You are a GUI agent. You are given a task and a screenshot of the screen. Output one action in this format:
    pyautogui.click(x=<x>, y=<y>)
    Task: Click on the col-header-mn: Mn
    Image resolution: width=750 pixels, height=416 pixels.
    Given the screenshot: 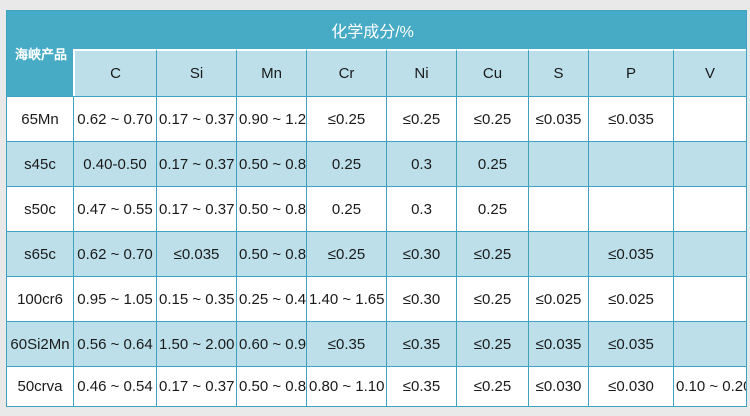 What is the action you would take?
    pyautogui.click(x=271, y=72)
    